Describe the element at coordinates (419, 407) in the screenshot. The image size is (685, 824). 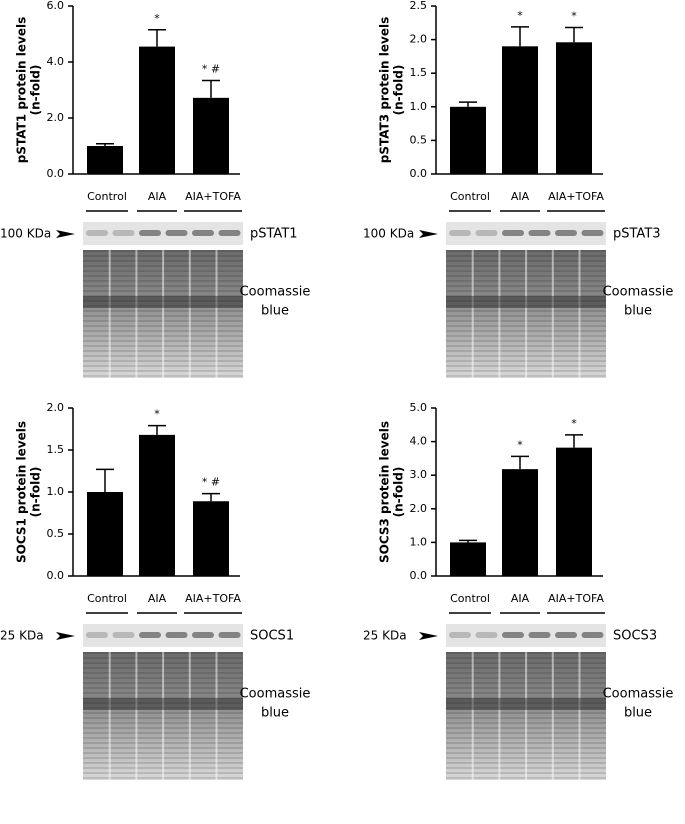
I see `y-tick-label: 5.0` at that location.